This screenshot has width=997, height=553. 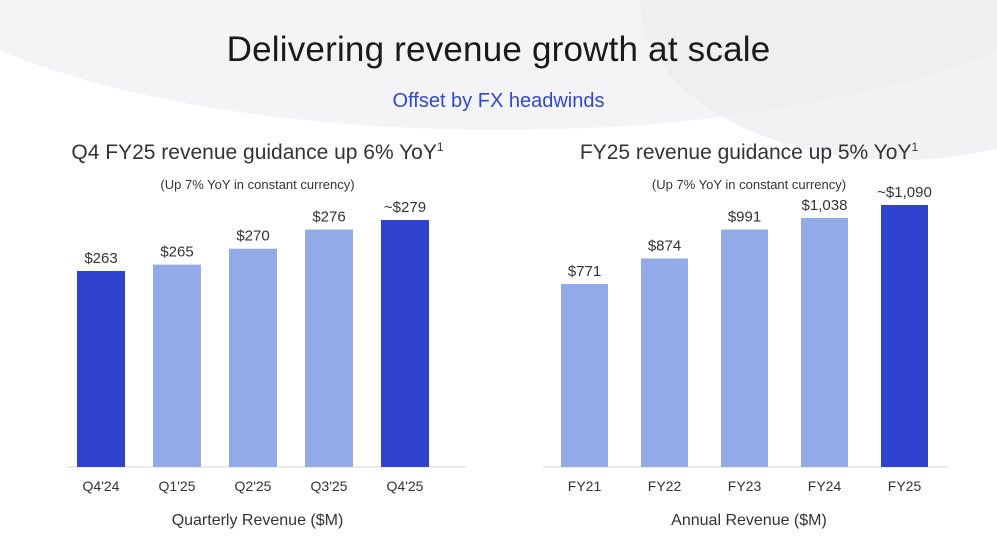 What do you see at coordinates (904, 192) in the screenshot?
I see `data-label: ~$1,090` at bounding box center [904, 192].